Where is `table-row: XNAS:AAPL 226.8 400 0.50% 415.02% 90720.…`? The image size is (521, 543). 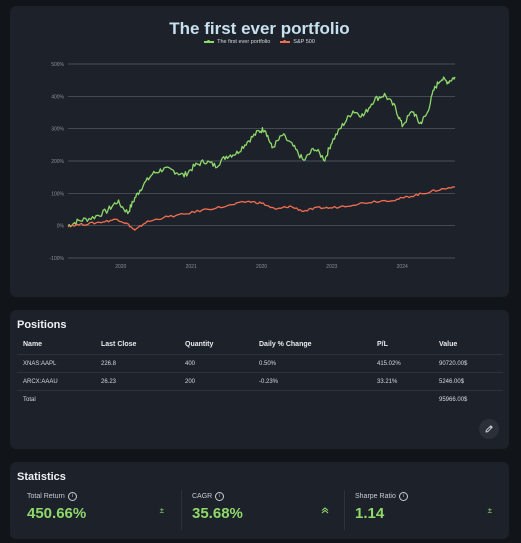 table-row: XNAS:AAPL 226.8 400 0.50% 415.02% 90720.… is located at coordinates (260, 363).